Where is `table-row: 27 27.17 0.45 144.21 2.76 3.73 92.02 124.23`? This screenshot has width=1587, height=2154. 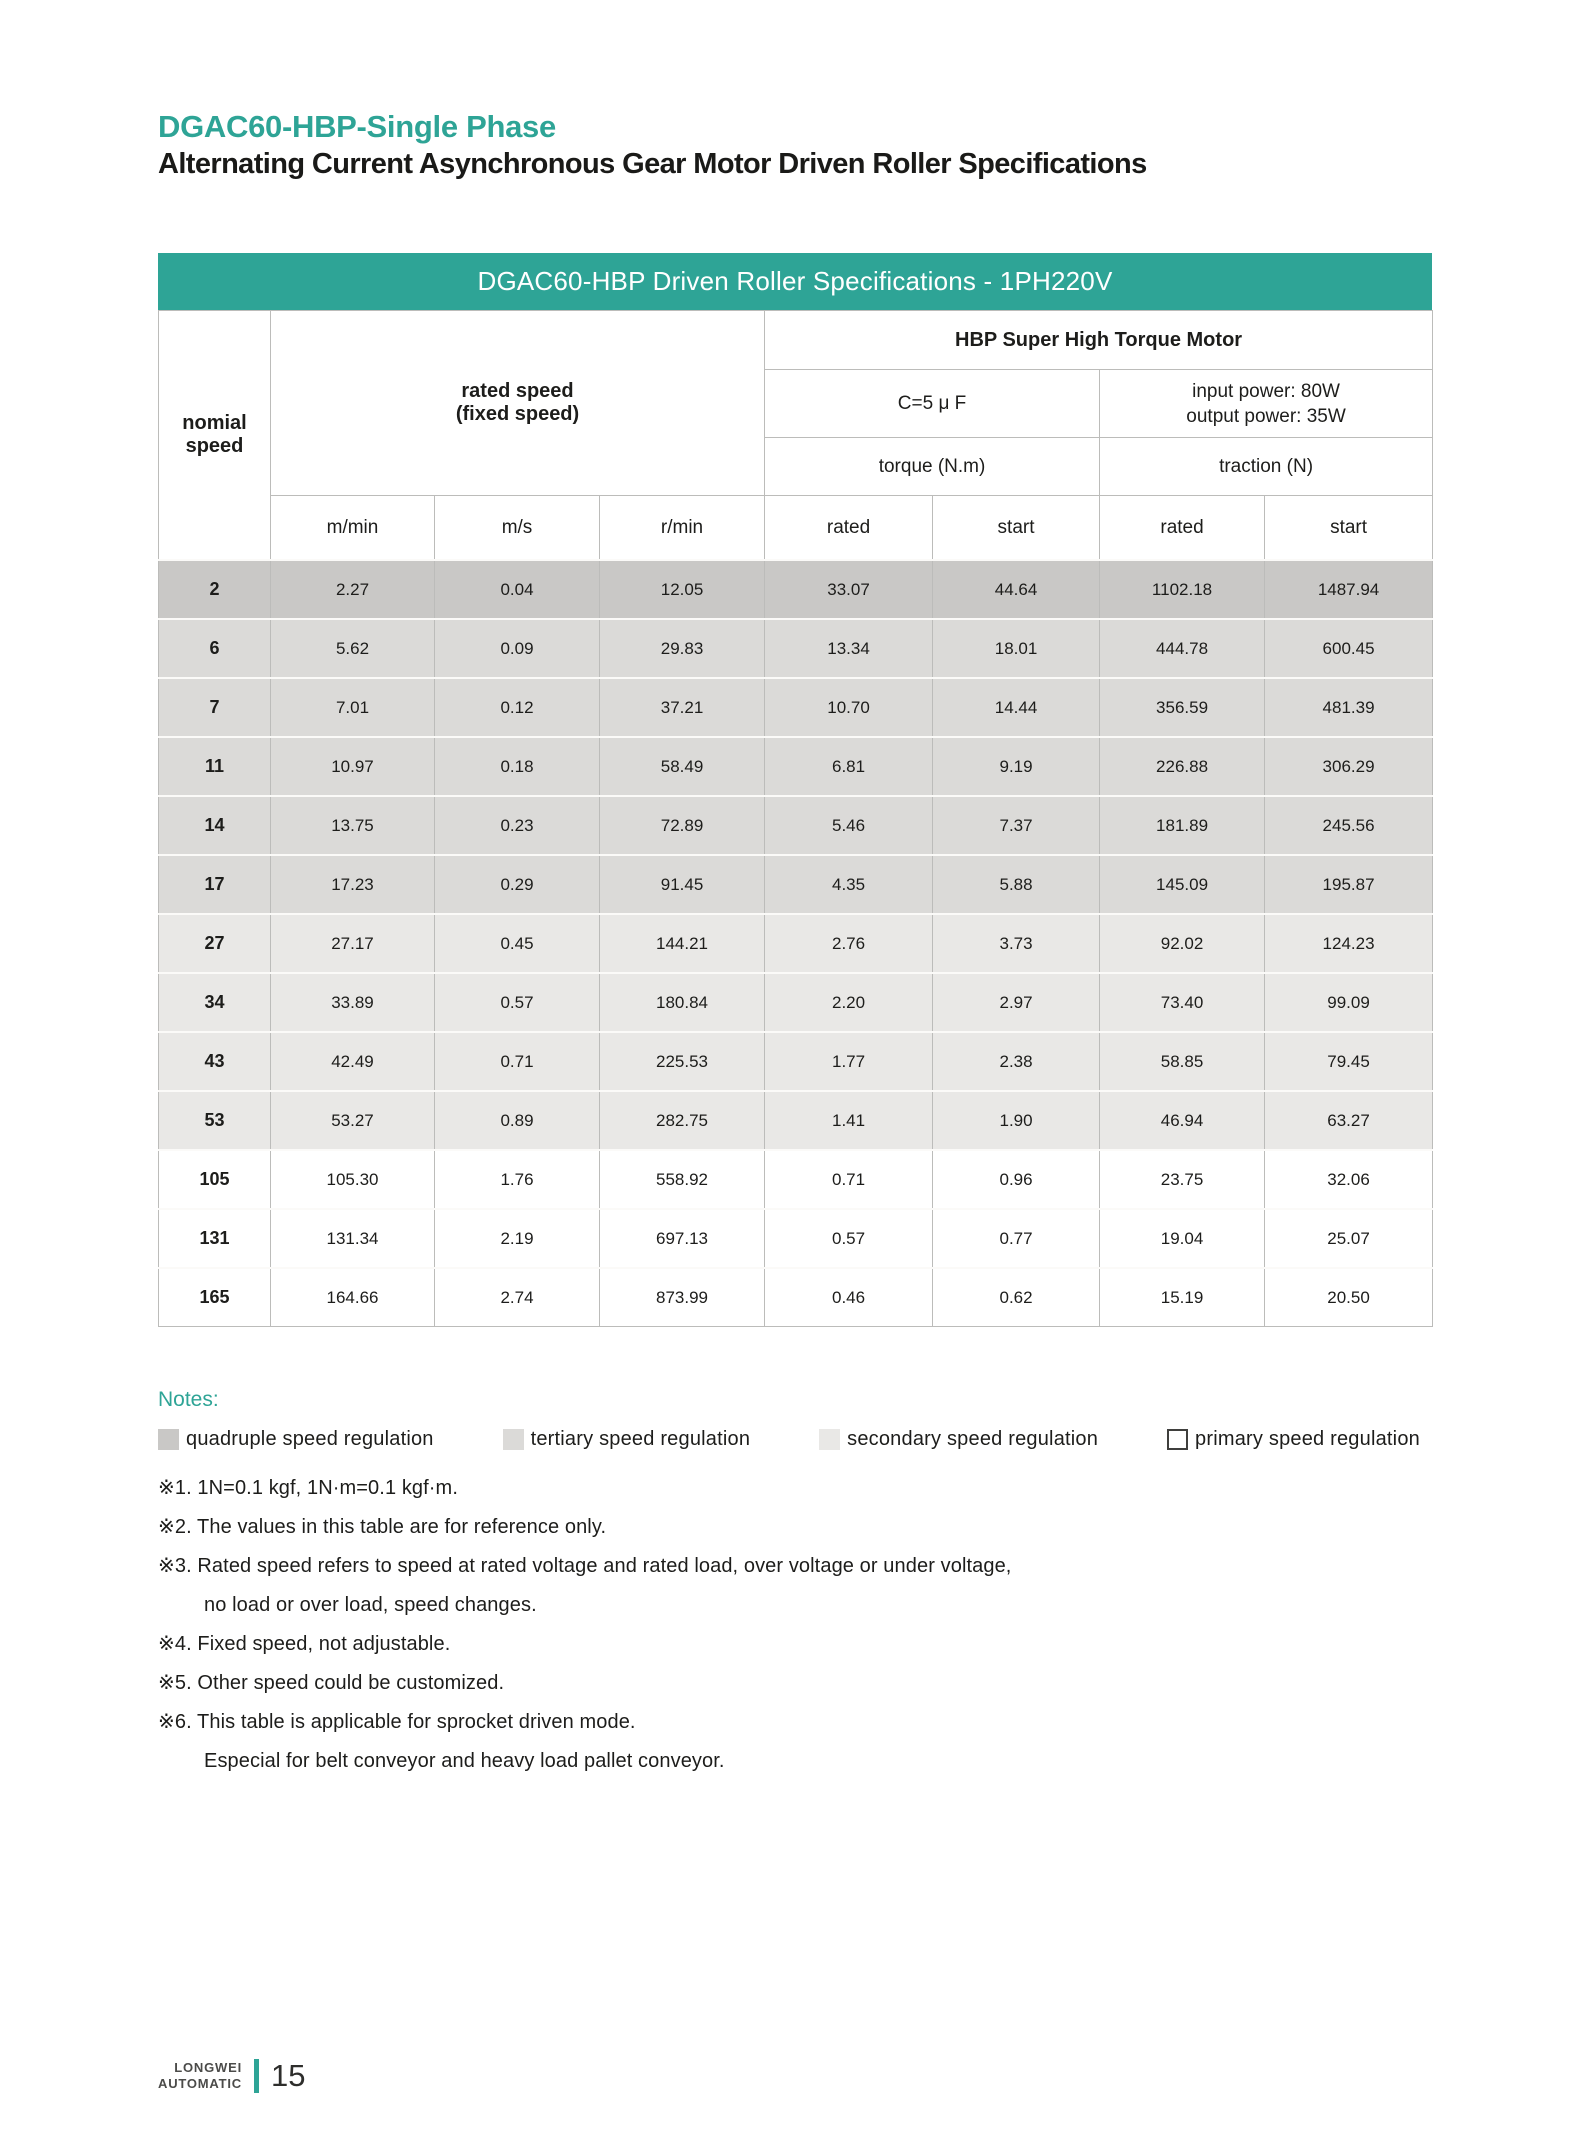
table-row: 27 27.17 0.45 144.21 2.76 3.73 92.02 124.23 is located at coordinates (796, 943).